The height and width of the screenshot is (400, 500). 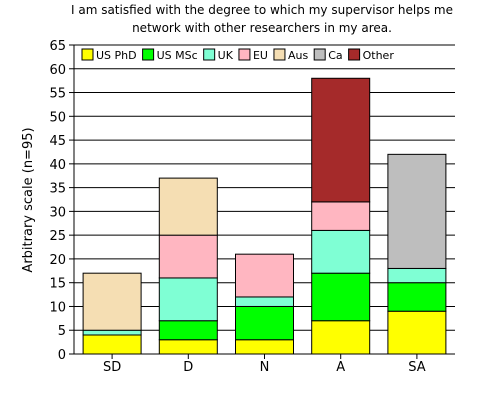 I want to click on y-tick-label: 5, so click(x=62, y=331).